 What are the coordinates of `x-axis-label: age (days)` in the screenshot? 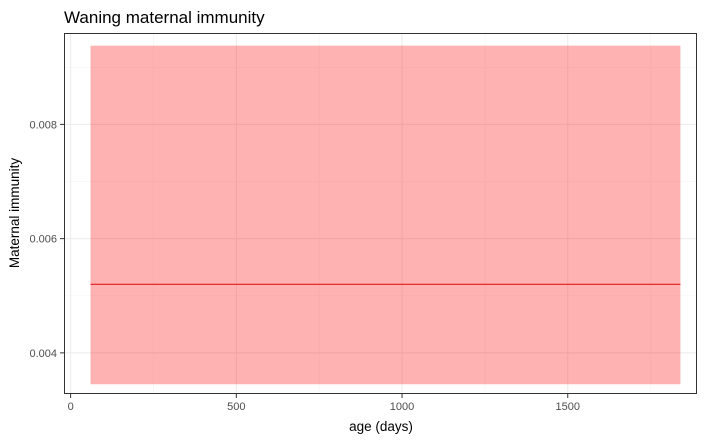 It's located at (381, 426).